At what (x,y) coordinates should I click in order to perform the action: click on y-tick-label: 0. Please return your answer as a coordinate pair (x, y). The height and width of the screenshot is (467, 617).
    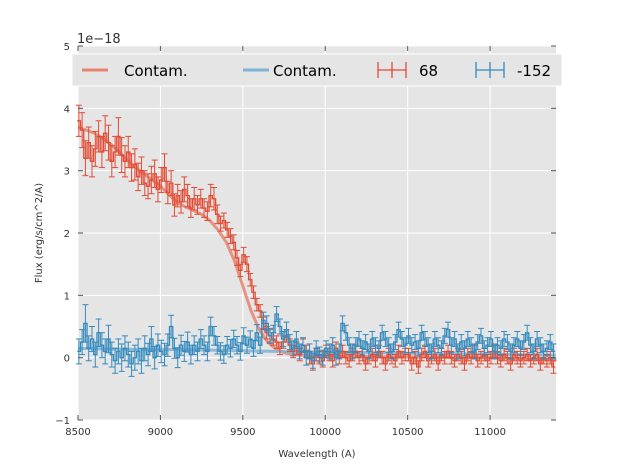
    Looking at the image, I should click on (67, 359).